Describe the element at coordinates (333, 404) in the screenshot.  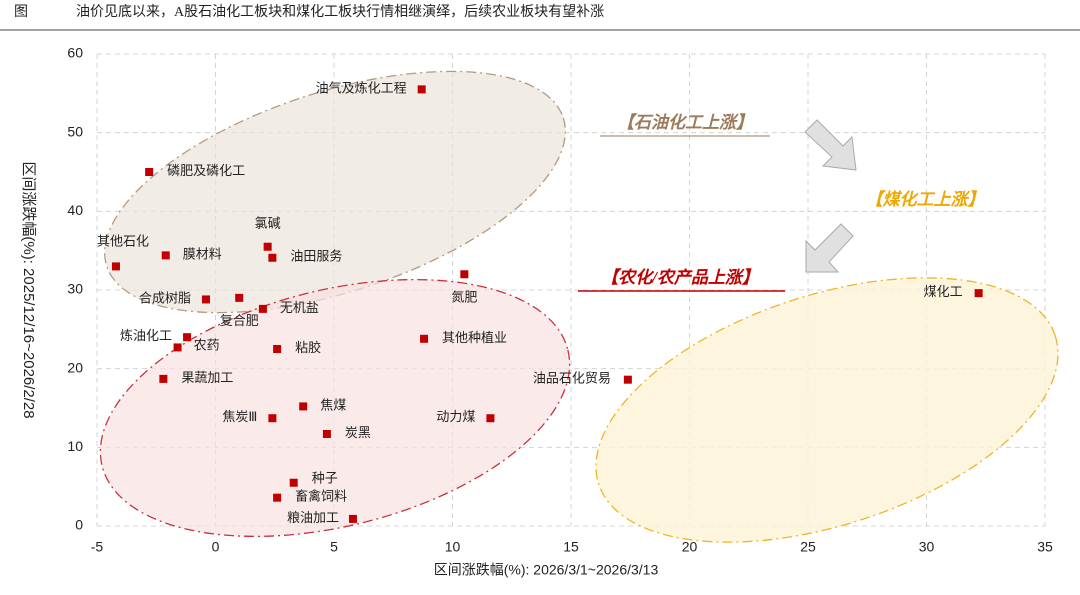
I see `point-label: 焦煤` at that location.